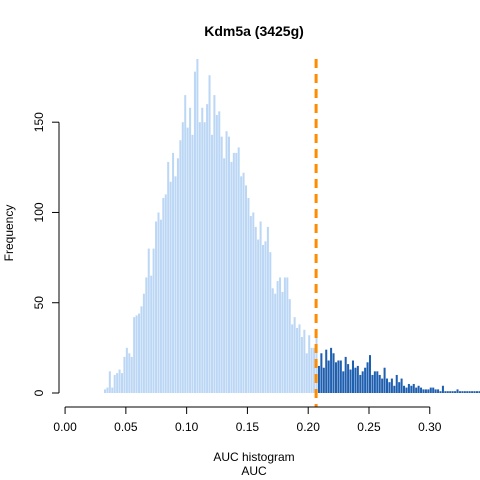 The height and width of the screenshot is (480, 480). Describe the element at coordinates (39, 392) in the screenshot. I see `y-tick-label: 0` at that location.